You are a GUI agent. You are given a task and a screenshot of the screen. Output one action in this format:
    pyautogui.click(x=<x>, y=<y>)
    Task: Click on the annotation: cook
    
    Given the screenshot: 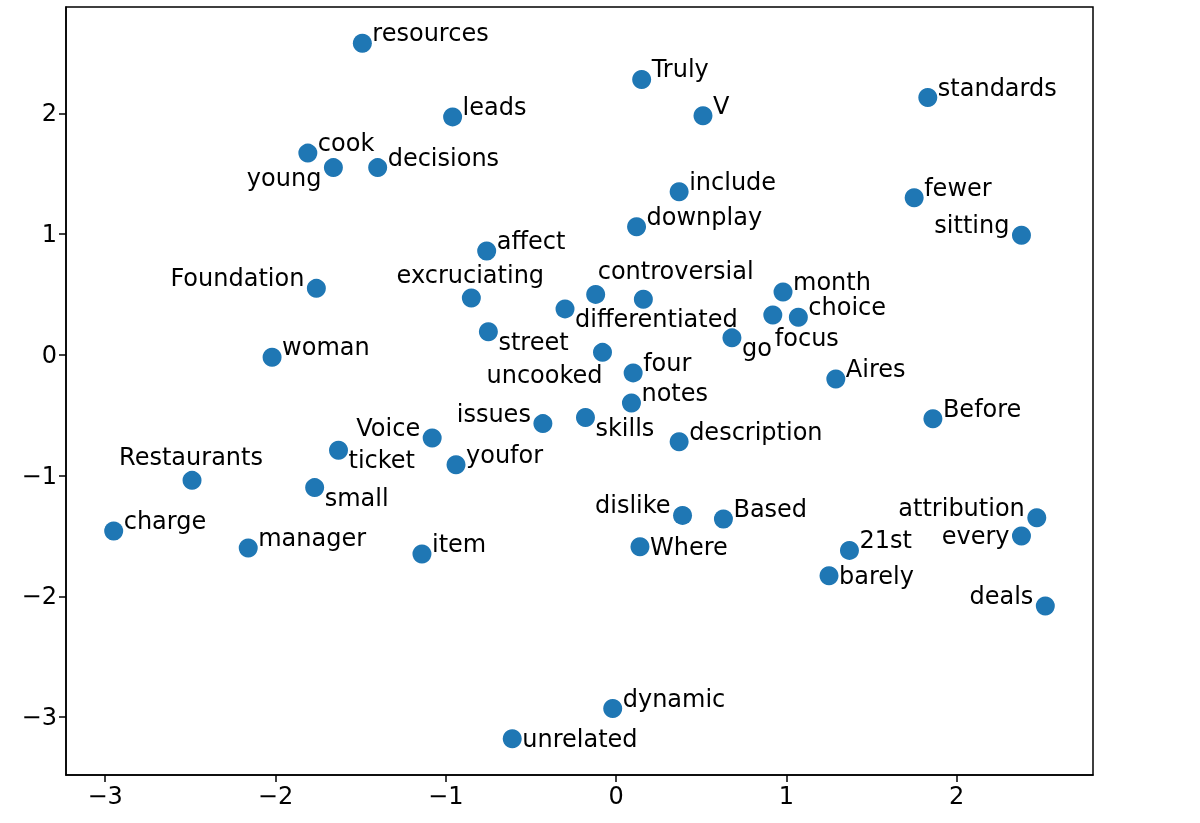 What is the action you would take?
    pyautogui.click(x=346, y=143)
    